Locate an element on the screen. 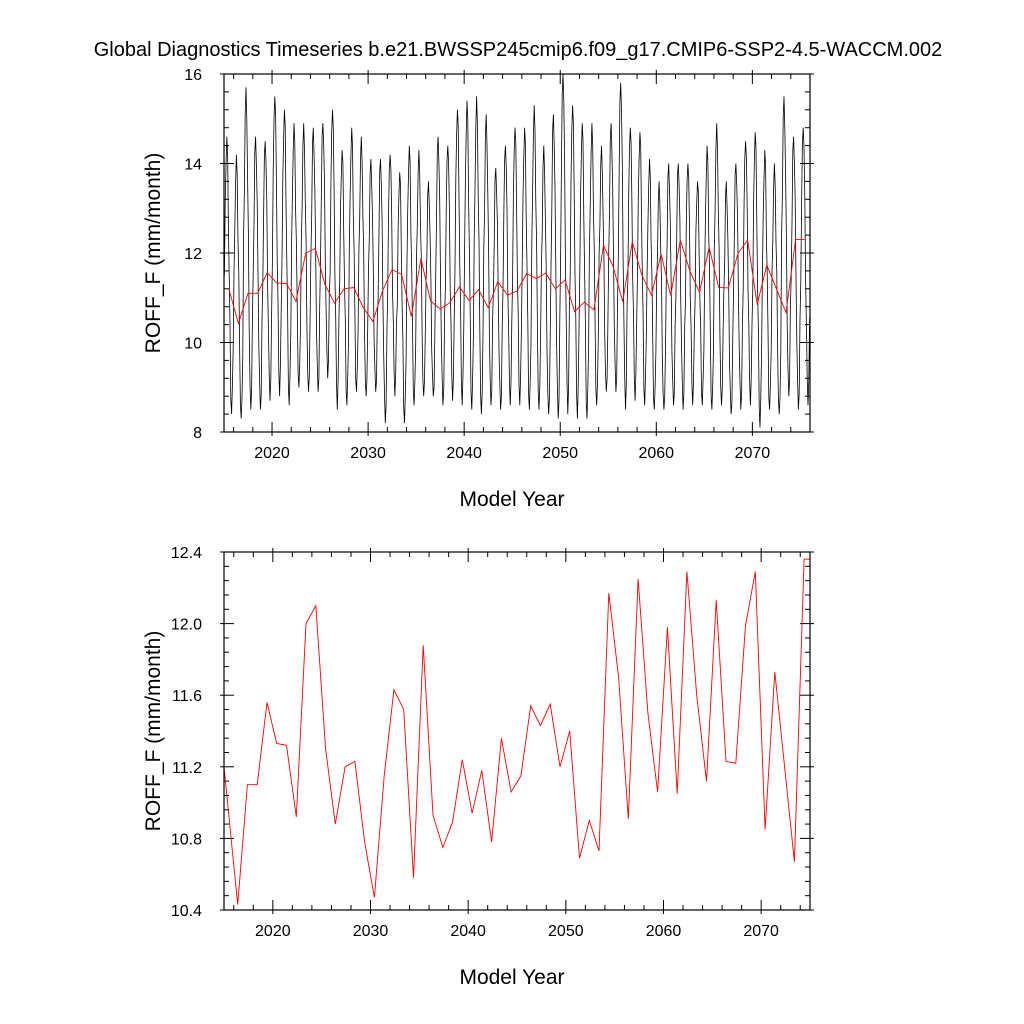 This screenshot has width=1024, height=1024. bottom-y-tick-label: 11.6 is located at coordinates (187, 696).